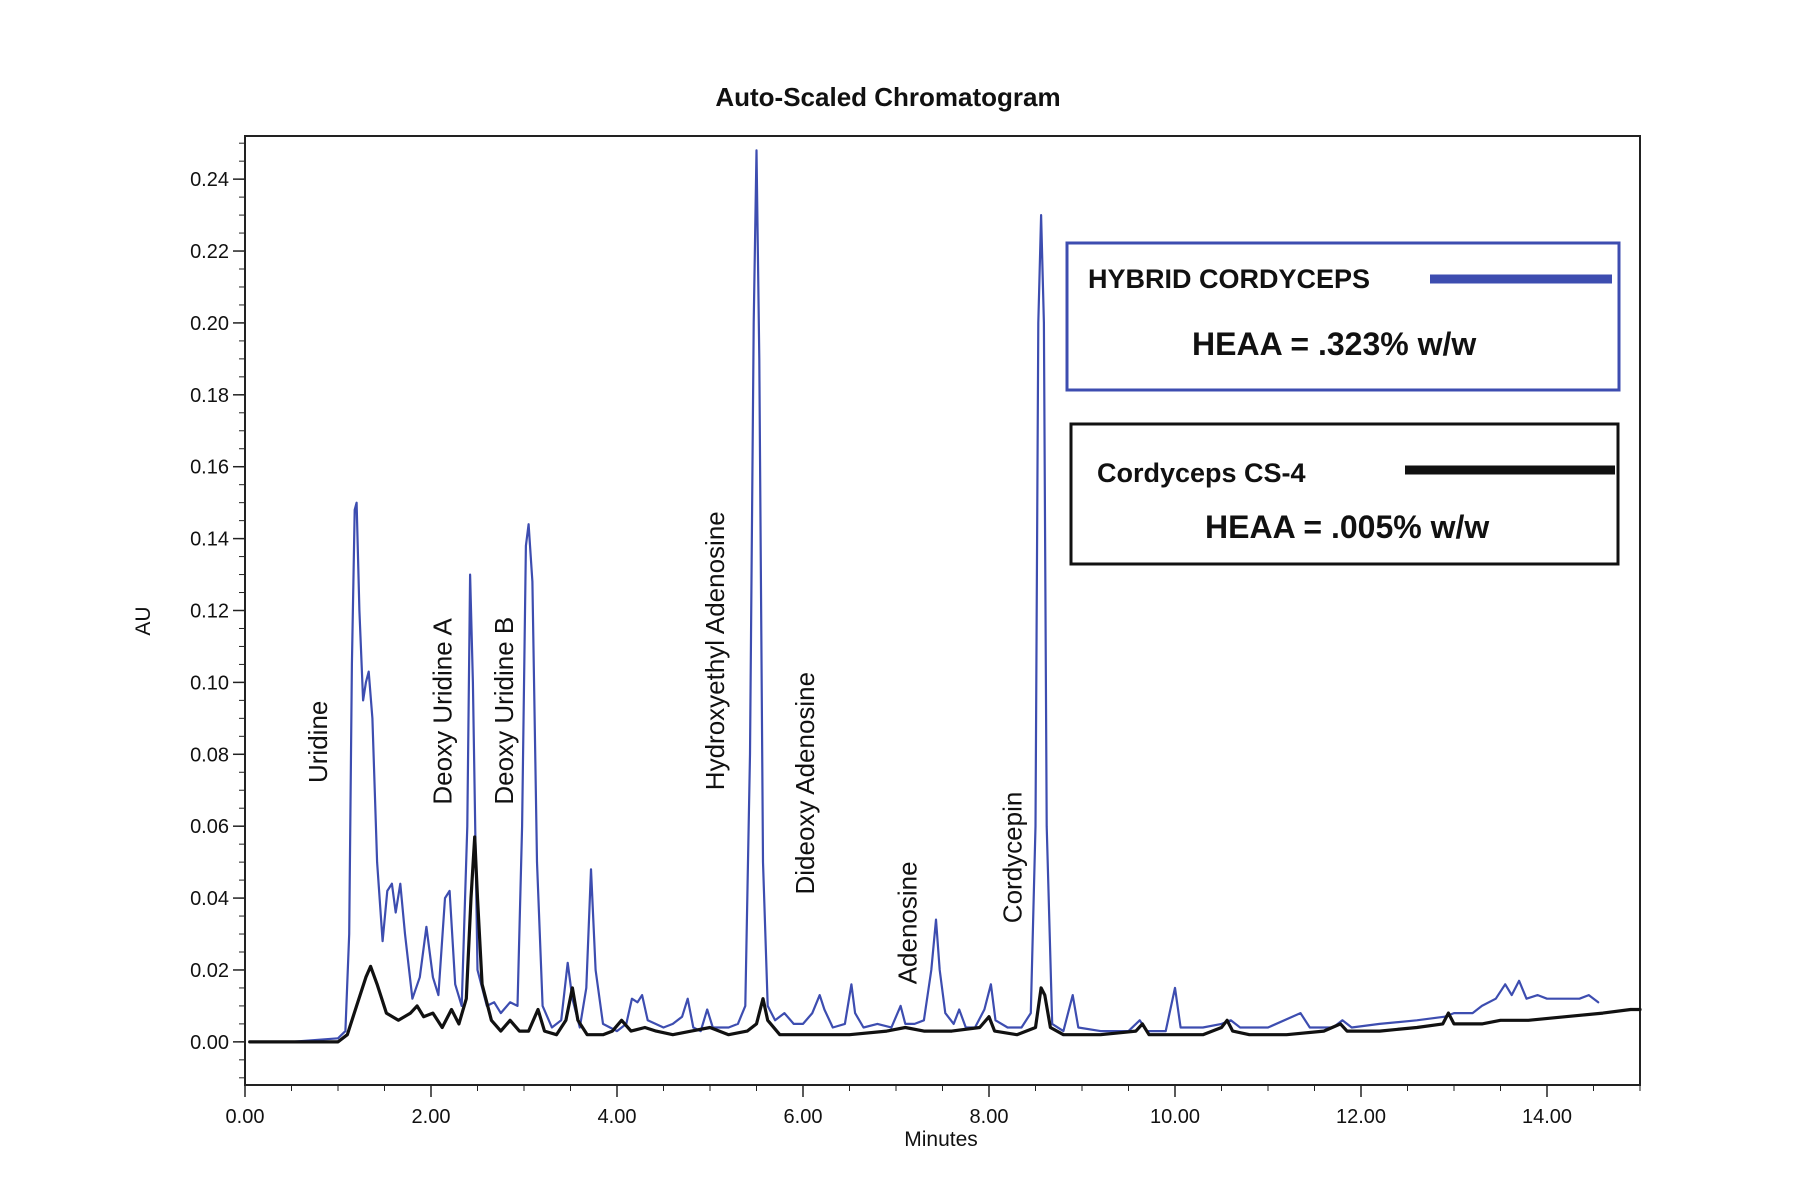 This screenshot has width=1800, height=1200. What do you see at coordinates (209, 612) in the screenshot?
I see `y-tick-label: 0.12` at bounding box center [209, 612].